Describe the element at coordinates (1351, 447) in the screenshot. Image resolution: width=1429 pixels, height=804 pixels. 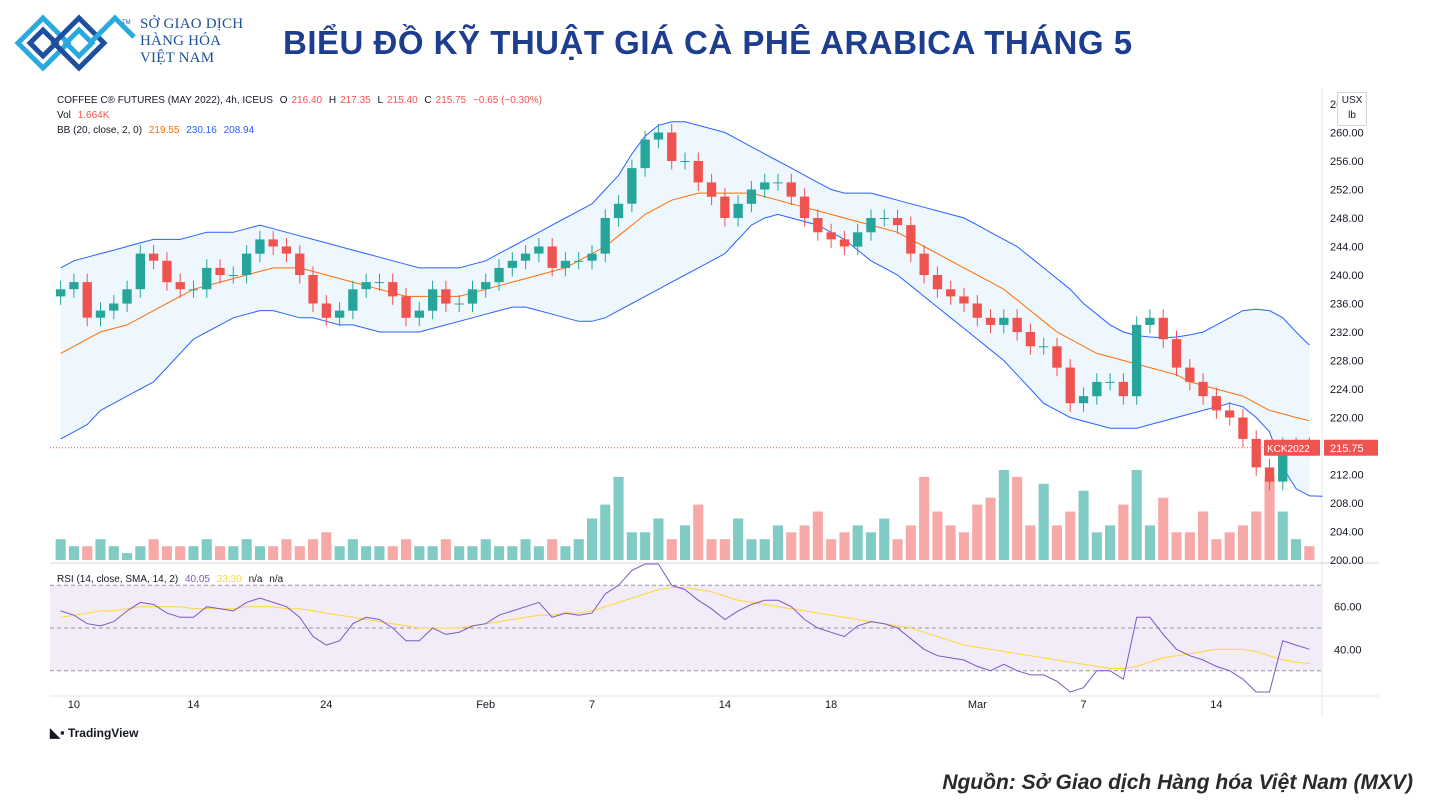
I see `price-tag-bg` at that location.